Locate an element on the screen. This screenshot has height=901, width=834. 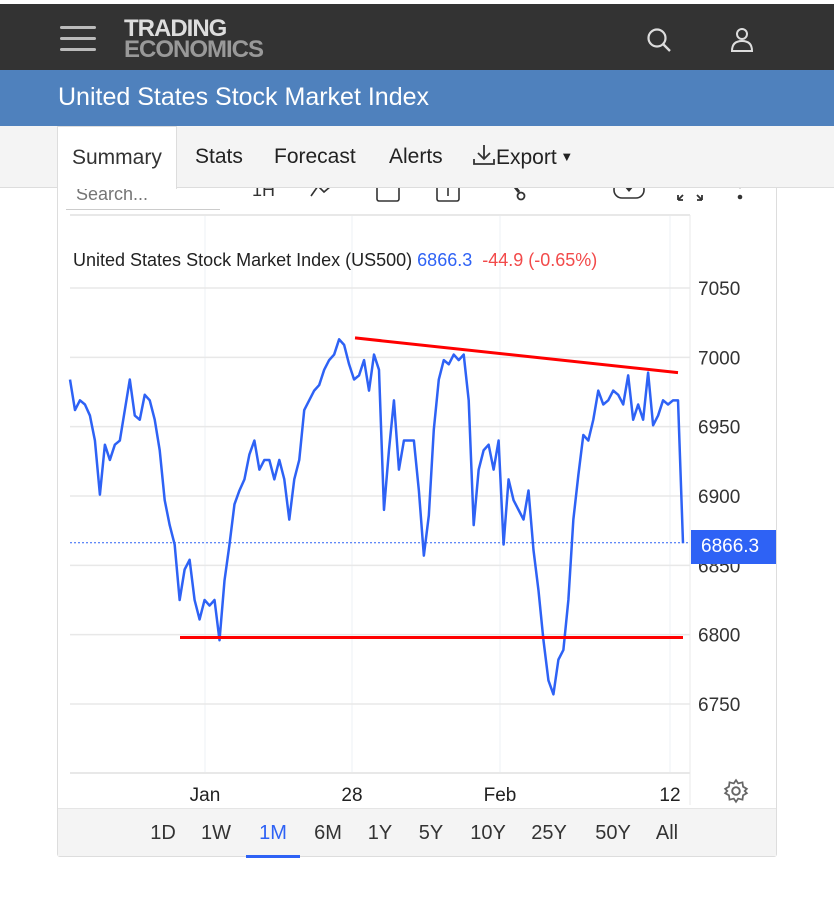
resistance-trendline is located at coordinates (516, 355).